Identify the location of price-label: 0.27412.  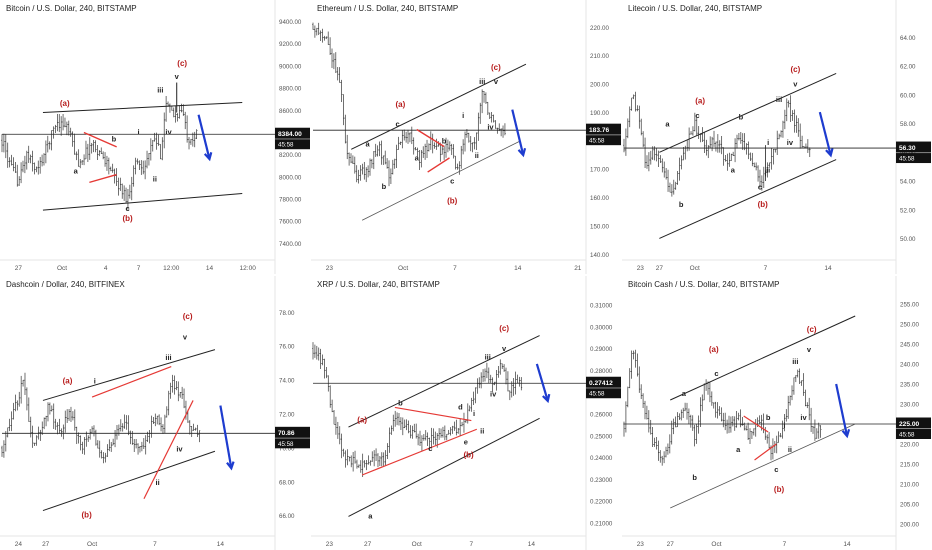
(601, 383).